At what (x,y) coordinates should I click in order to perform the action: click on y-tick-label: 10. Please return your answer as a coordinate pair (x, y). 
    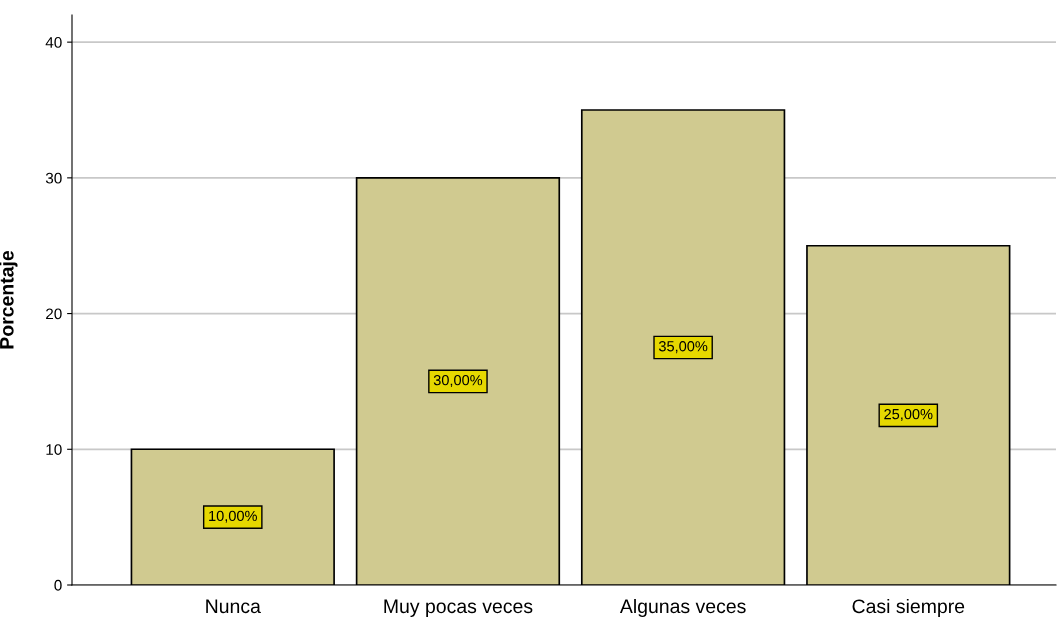
    Looking at the image, I should click on (54, 449).